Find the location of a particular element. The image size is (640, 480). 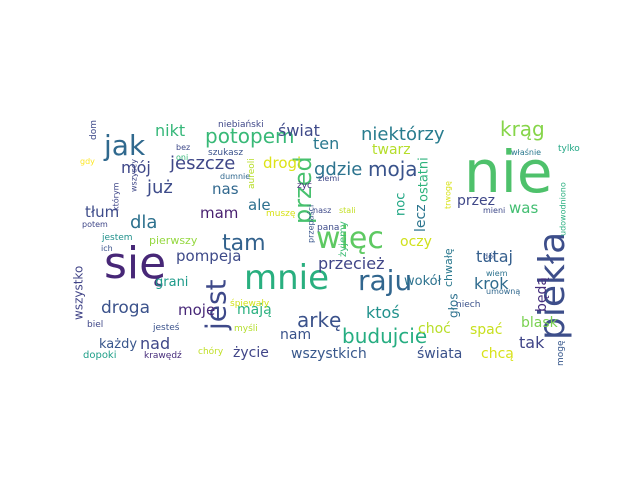

word-14: krąg is located at coordinates (522, 129).